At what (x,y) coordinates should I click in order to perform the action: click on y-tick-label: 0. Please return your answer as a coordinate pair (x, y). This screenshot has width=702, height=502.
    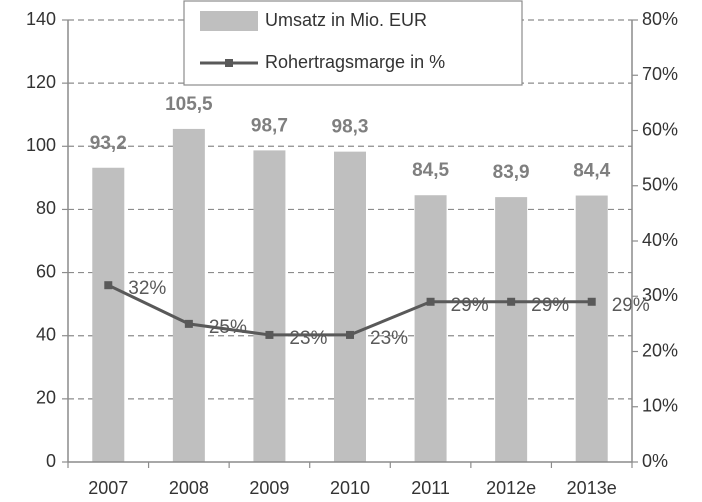
    Looking at the image, I should click on (51, 461).